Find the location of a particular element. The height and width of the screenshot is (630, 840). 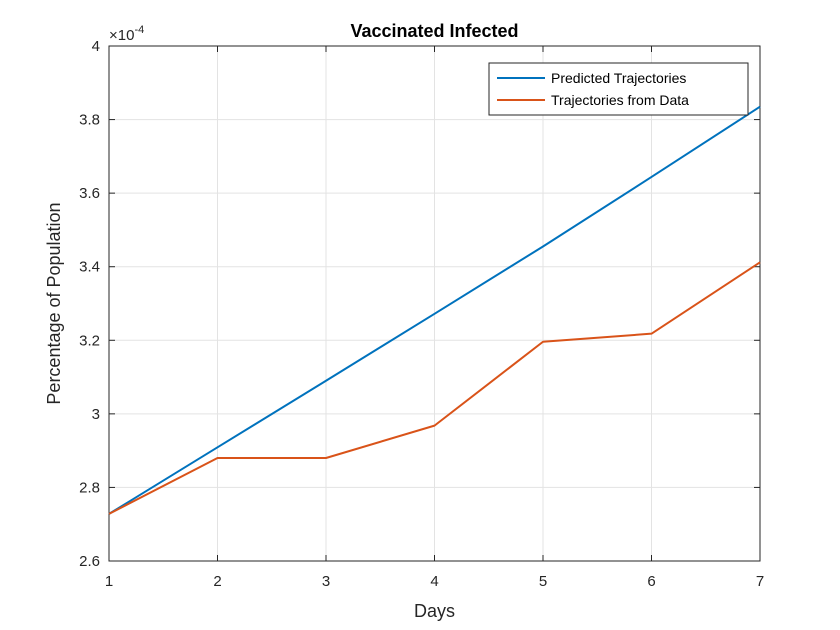

y-tick-label: 3.8 is located at coordinates (89, 120).